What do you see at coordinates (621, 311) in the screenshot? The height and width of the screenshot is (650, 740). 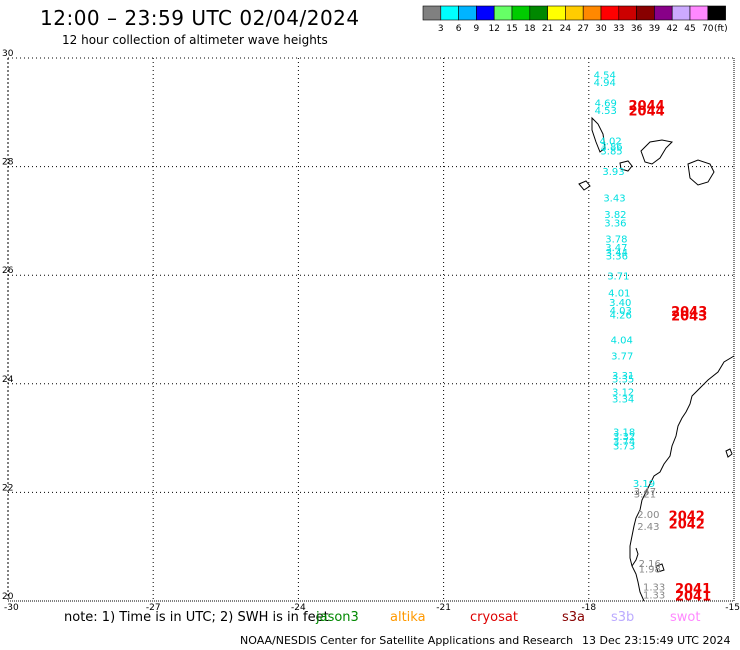 I see `wave-height-label: 4.03` at bounding box center [621, 311].